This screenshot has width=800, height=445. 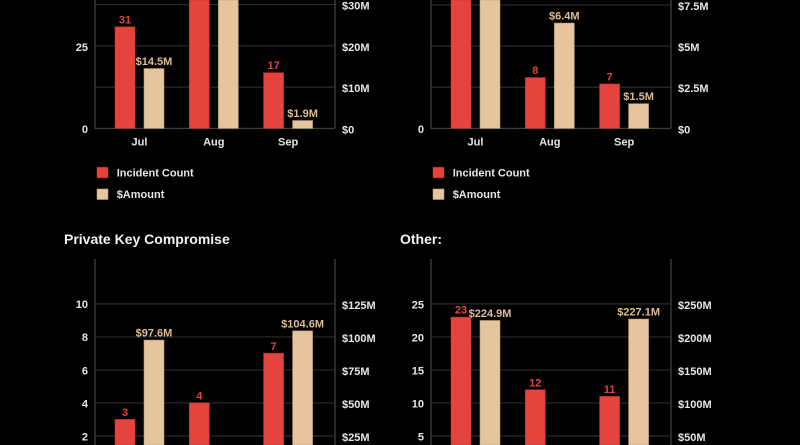 I want to click on left-axis-tick-label: 4, so click(x=85, y=404).